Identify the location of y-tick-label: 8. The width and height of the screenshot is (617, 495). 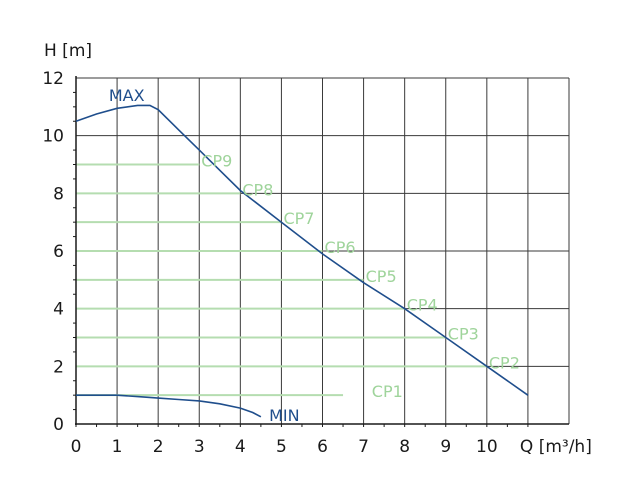
(58, 194).